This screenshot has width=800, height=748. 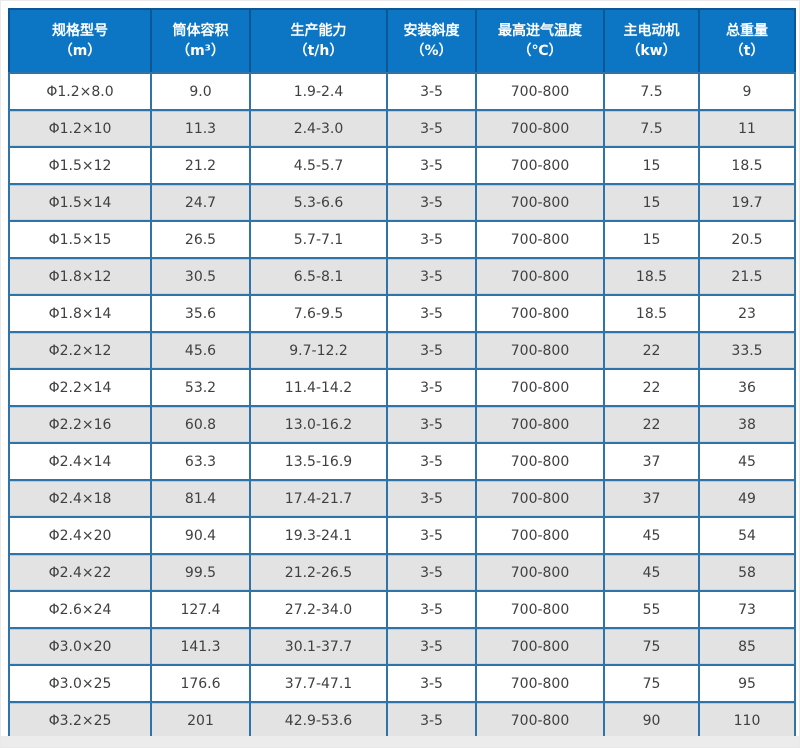 What do you see at coordinates (318, 41) in the screenshot?
I see `column-header-3: 生产能力 （t/h）` at bounding box center [318, 41].